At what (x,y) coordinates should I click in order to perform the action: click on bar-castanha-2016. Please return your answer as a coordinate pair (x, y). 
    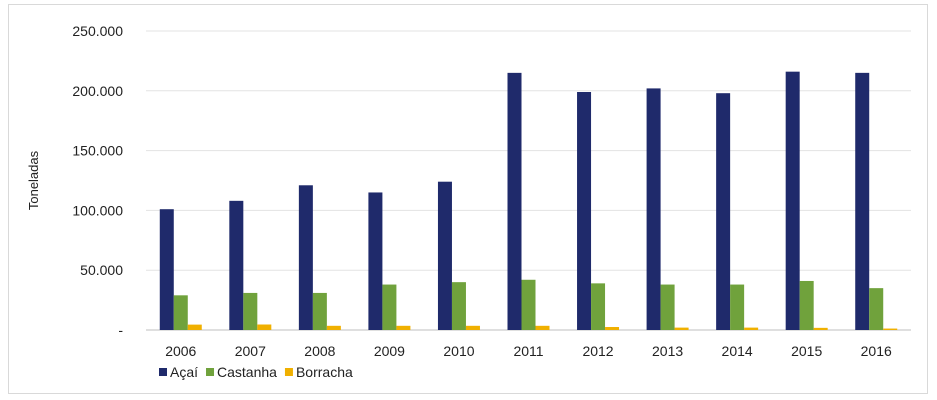
    Looking at the image, I should click on (876, 309).